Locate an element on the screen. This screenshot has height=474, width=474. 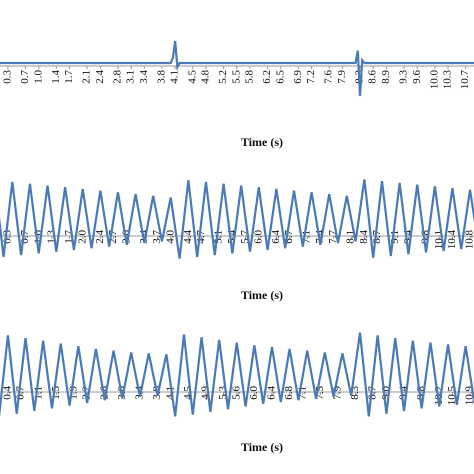
x-tick-label: 4.0 is located at coordinates (170, 237).